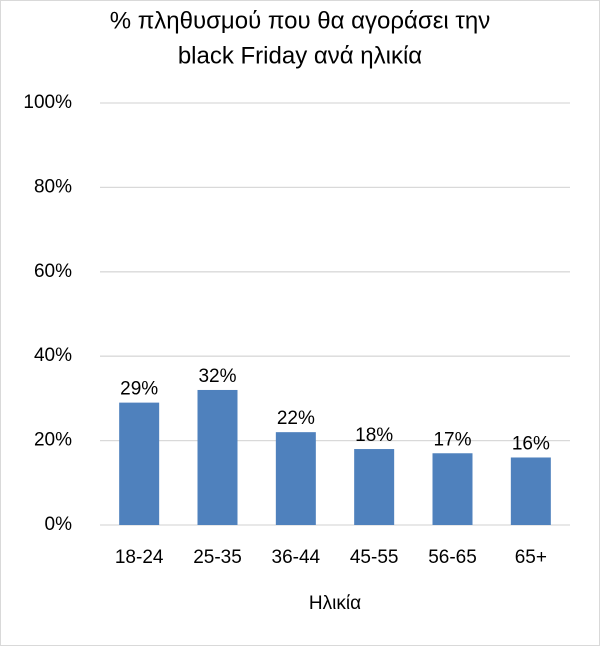 The height and width of the screenshot is (646, 600). What do you see at coordinates (47, 102) in the screenshot?
I see `y-tick-label: 100%` at bounding box center [47, 102].